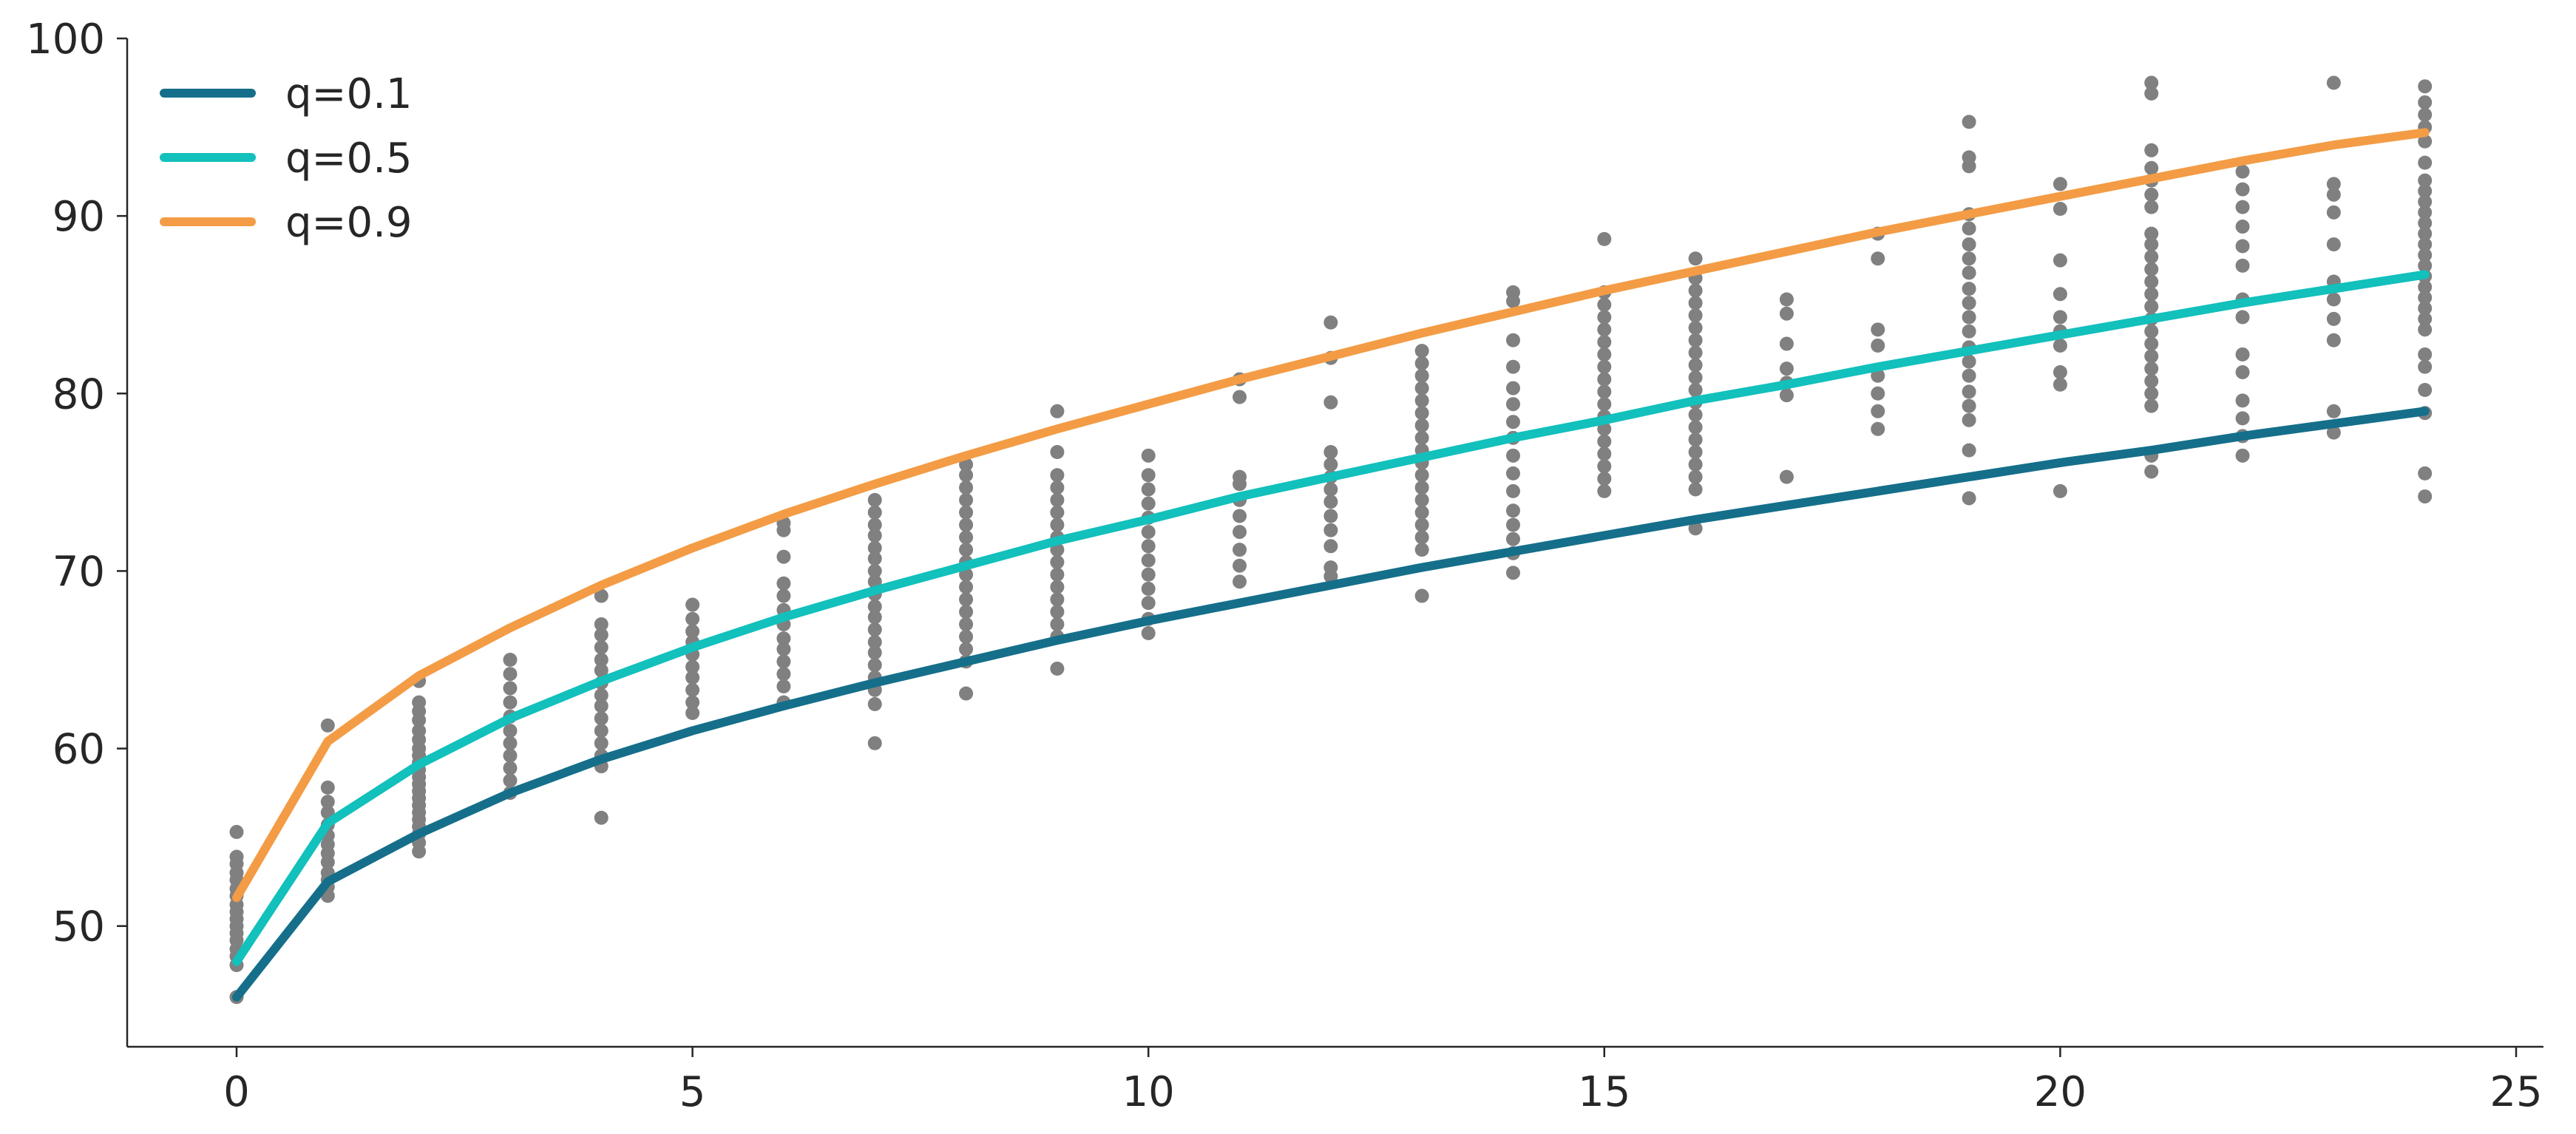 The width and height of the screenshot is (2576, 1134). Describe the element at coordinates (349, 223) in the screenshot. I see `legend-label: q=0.9` at that location.